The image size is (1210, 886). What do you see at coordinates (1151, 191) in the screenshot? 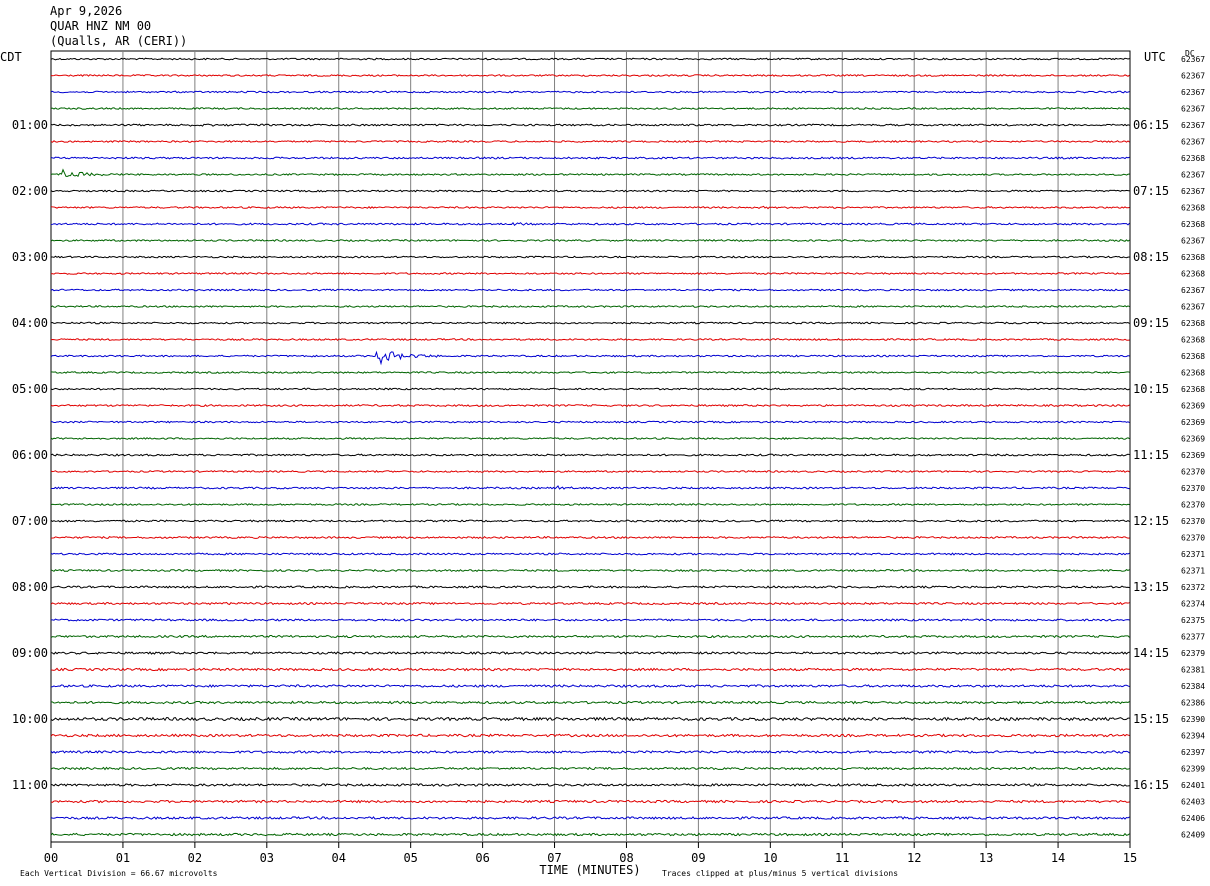
I see `utc-time-label: 07:15` at bounding box center [1151, 191].